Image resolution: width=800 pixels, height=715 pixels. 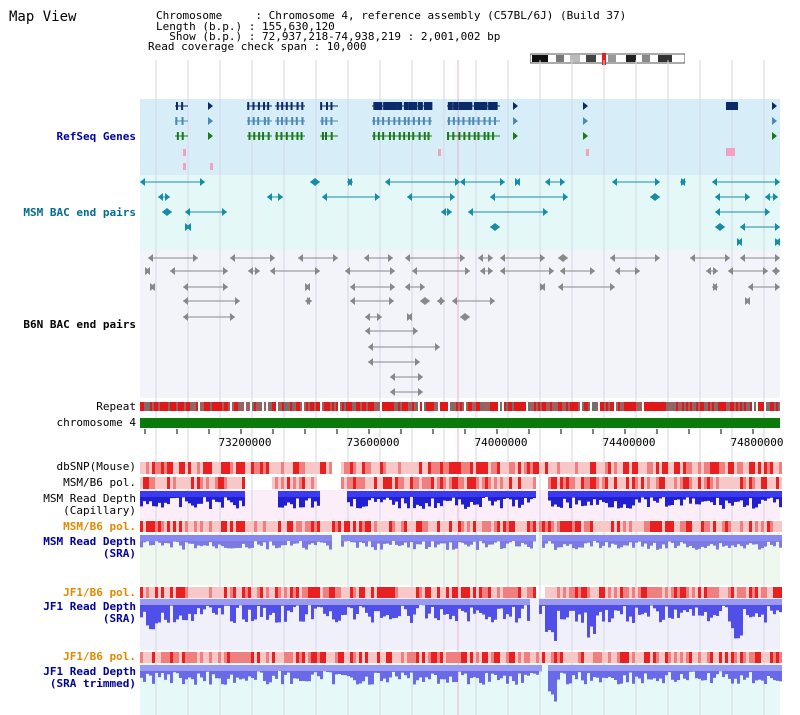 I want to click on label-refseq: RefSeq Genes, so click(x=96, y=136).